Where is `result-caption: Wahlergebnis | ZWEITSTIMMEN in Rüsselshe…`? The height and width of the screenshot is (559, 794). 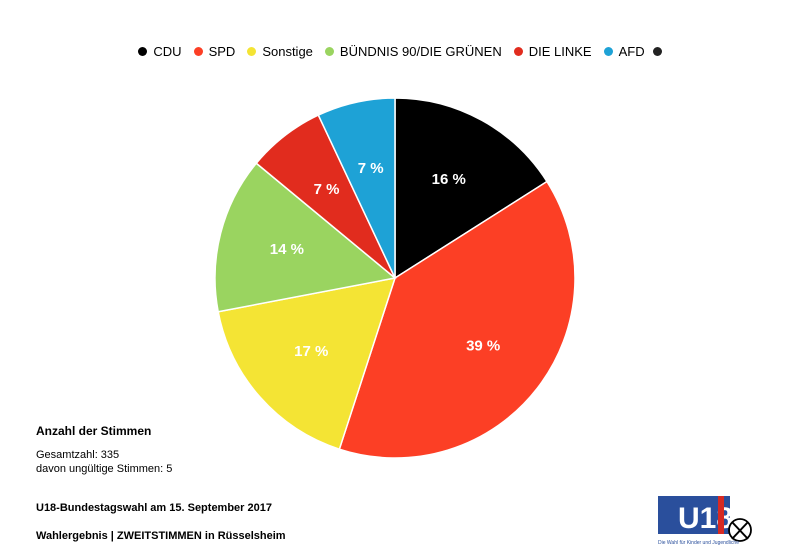 result-caption: Wahlergebnis | ZWEITSTIMMEN in Rüsselshe… is located at coordinates (161, 536).